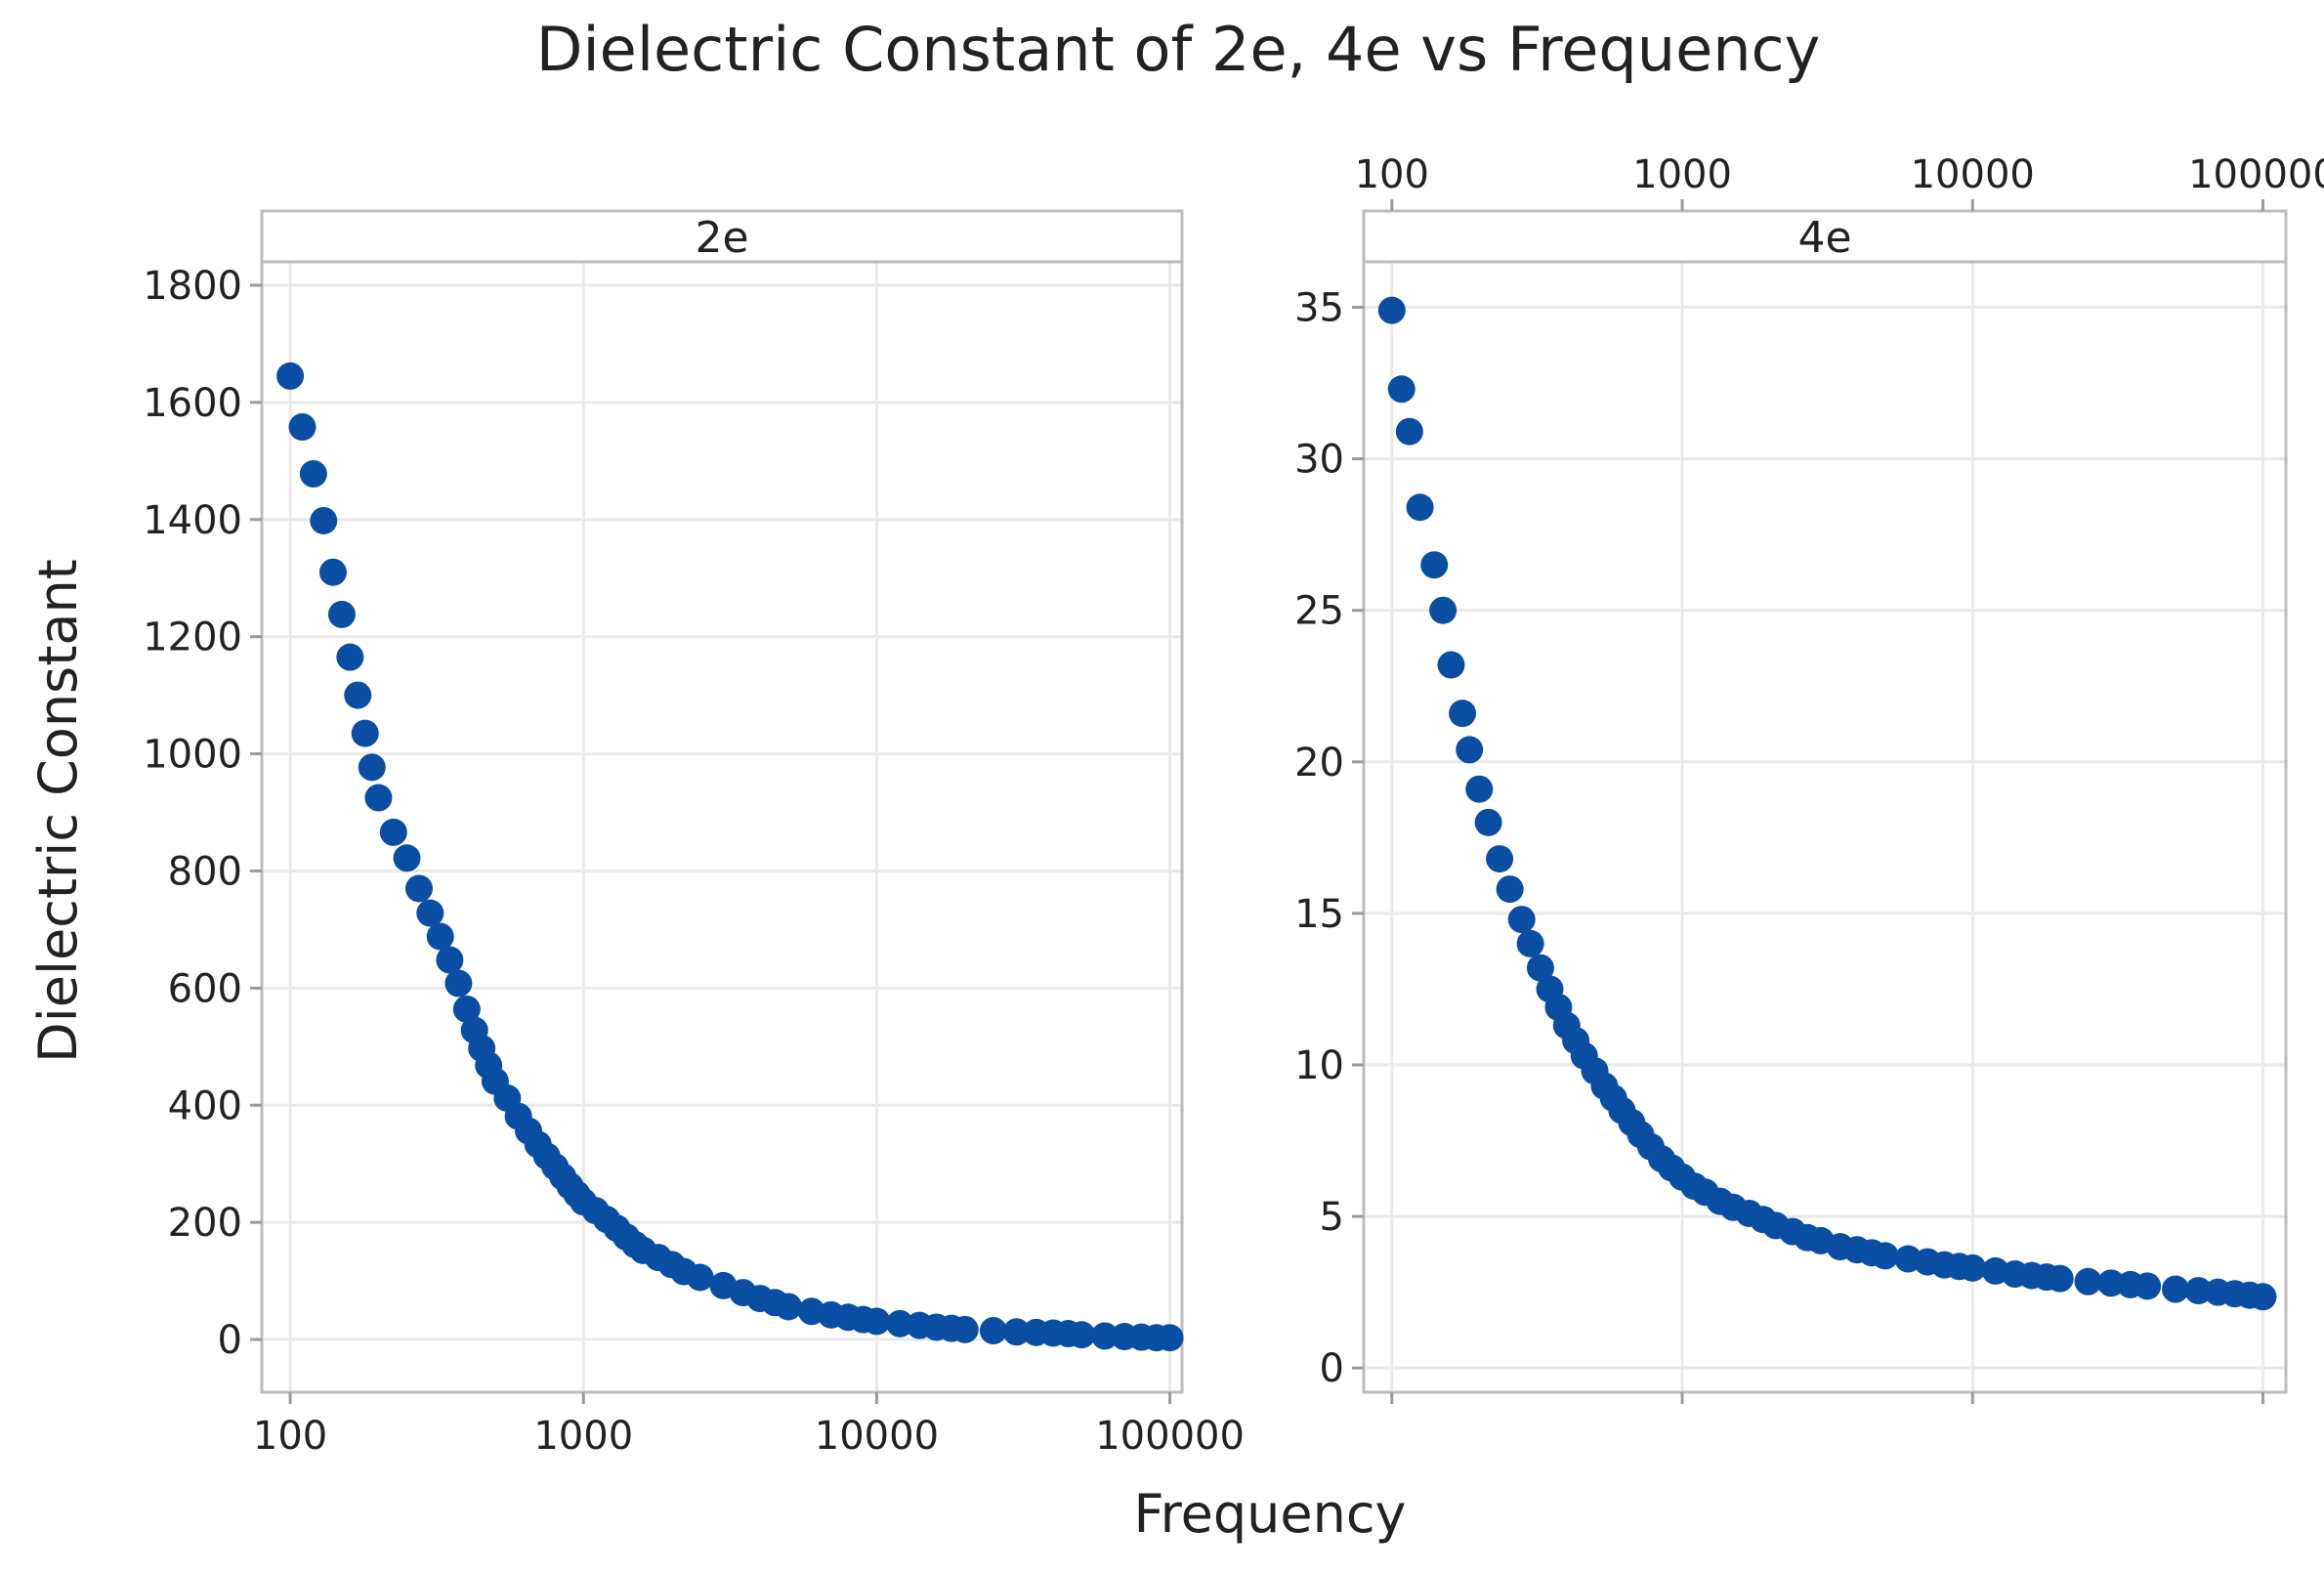  I want to click on y-tick-label: 1000, so click(192, 756).